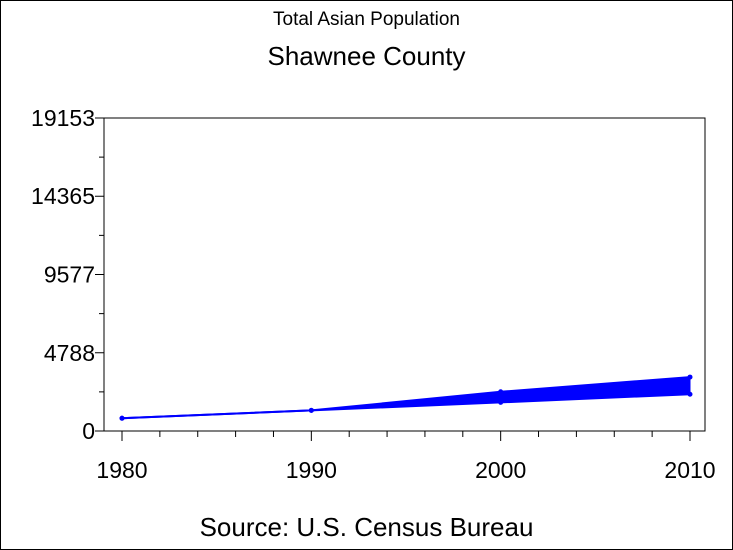 Image resolution: width=733 pixels, height=550 pixels. What do you see at coordinates (121, 470) in the screenshot?
I see `x-tick-label: 1980` at bounding box center [121, 470].